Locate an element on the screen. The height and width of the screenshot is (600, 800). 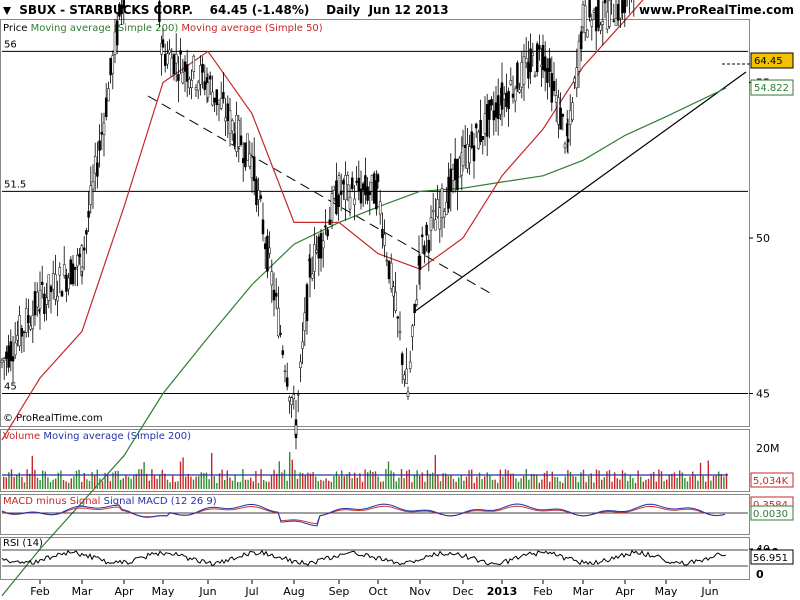
site-link: www.ProRealTime.com is located at coordinates (716, 10).